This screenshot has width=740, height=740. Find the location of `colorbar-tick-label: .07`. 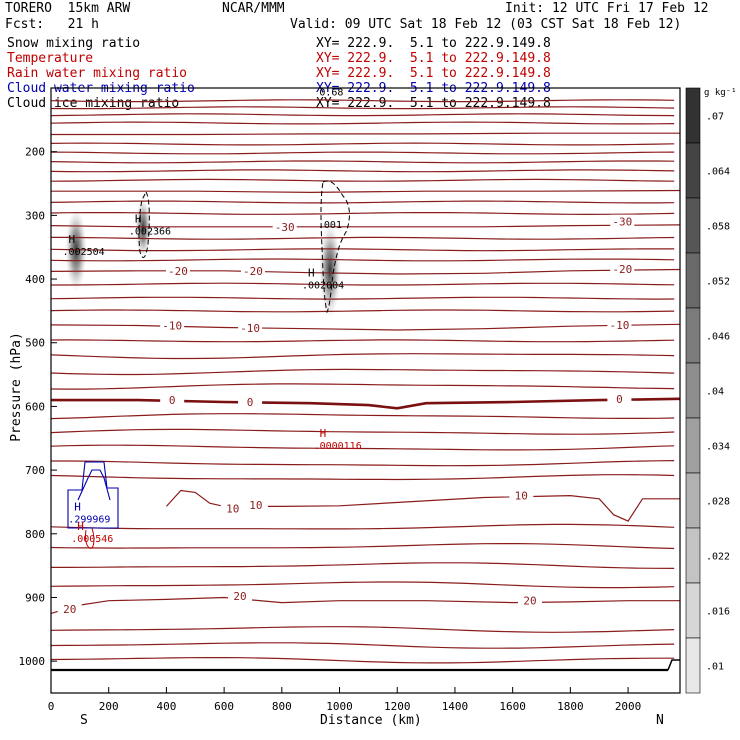

colorbar-tick-label: .07 is located at coordinates (715, 117).